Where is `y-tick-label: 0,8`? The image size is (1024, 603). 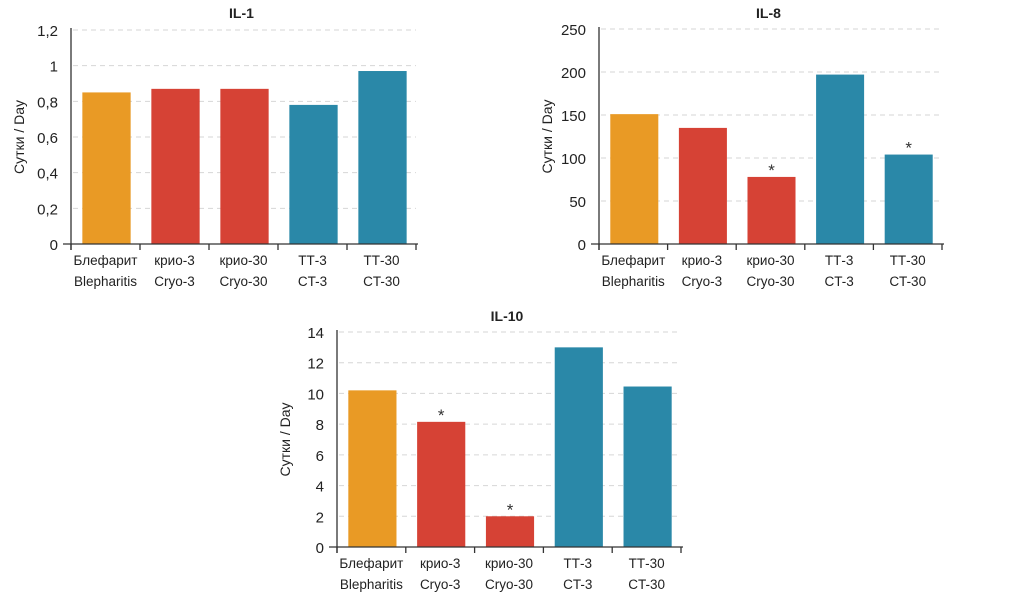 y-tick-label: 0,8 is located at coordinates (47, 102).